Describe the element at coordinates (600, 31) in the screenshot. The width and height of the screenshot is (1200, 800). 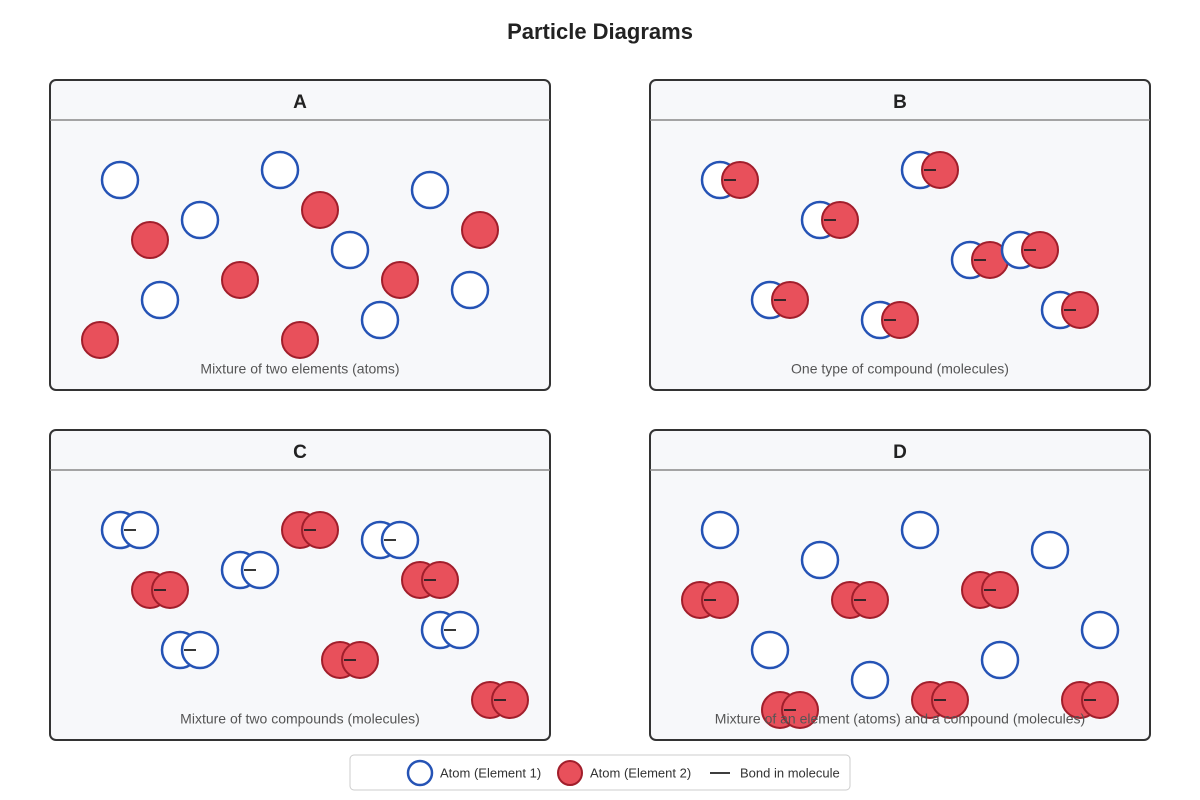
I see `title: Particle Diagrams` at that location.